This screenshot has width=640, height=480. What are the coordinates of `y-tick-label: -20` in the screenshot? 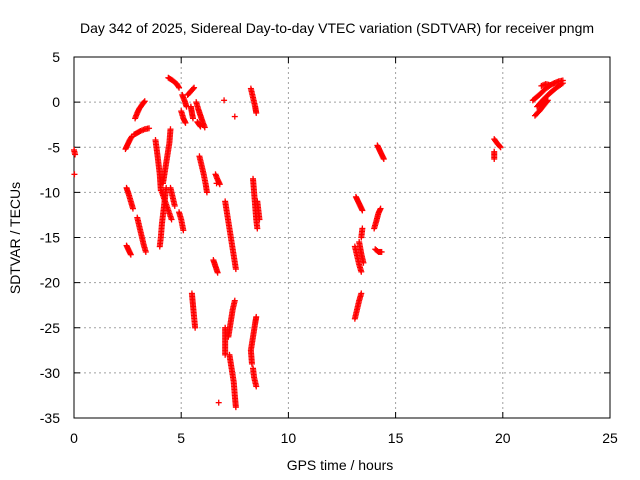 It's located at (50, 283).